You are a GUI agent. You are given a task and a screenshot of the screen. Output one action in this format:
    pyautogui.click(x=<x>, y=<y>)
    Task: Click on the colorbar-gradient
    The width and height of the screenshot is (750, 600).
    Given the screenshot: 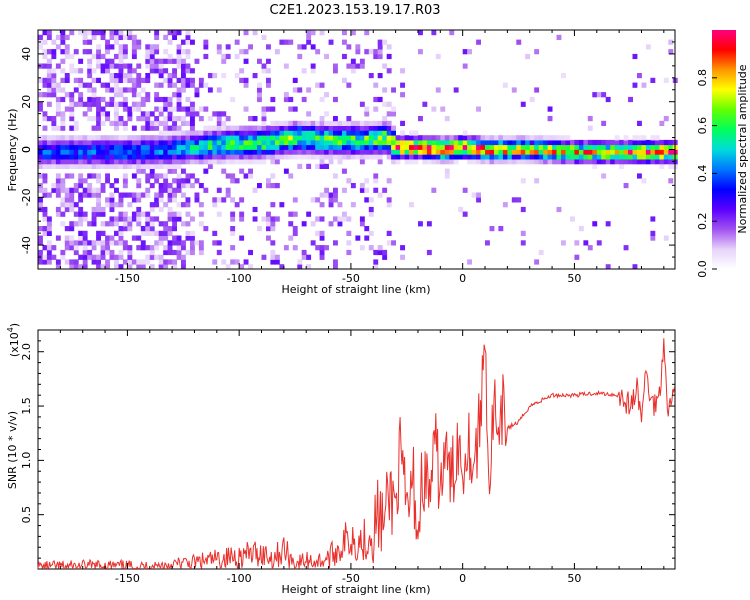 What is the action you would take?
    pyautogui.click(x=724, y=149)
    